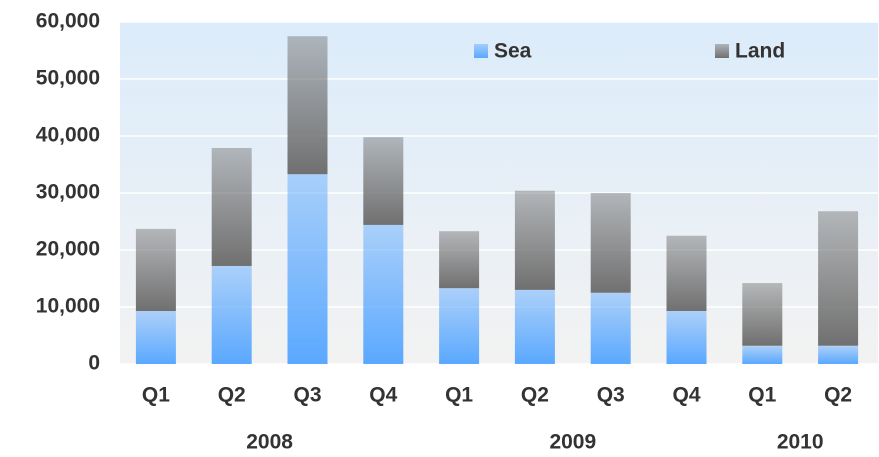  What do you see at coordinates (269, 442) in the screenshot?
I see `group-label: 2008` at bounding box center [269, 442].